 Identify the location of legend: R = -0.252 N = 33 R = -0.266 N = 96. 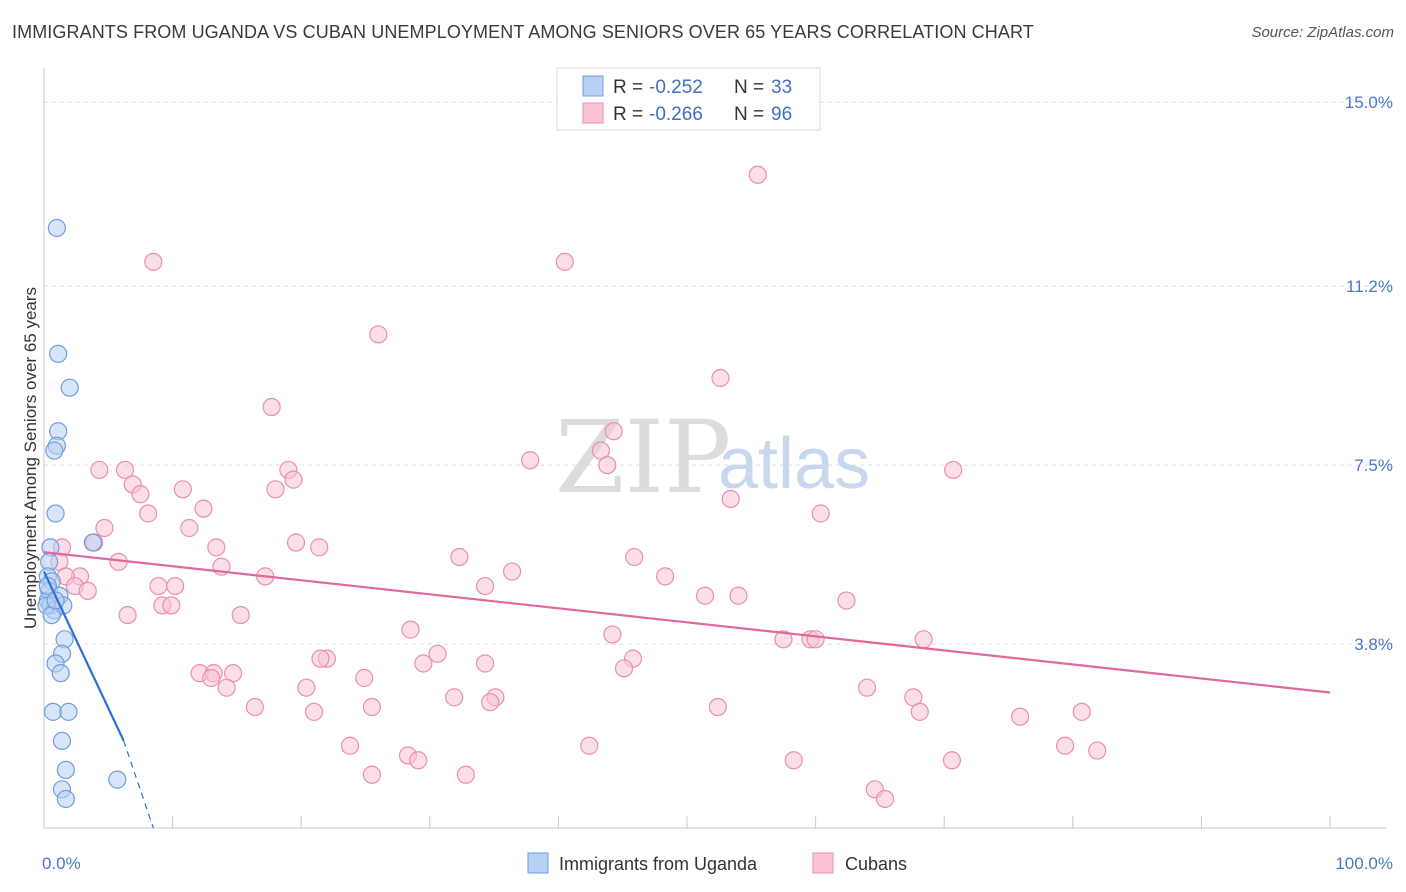
(688, 99).